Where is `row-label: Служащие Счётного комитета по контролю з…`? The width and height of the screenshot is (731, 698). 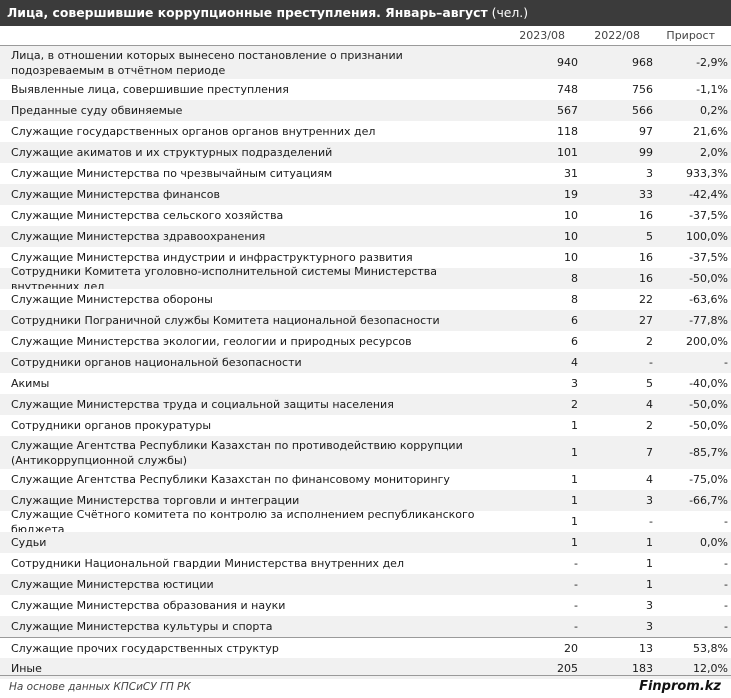 row-label: Служащие Счётного комитета по контролю з… is located at coordinates (243, 521).